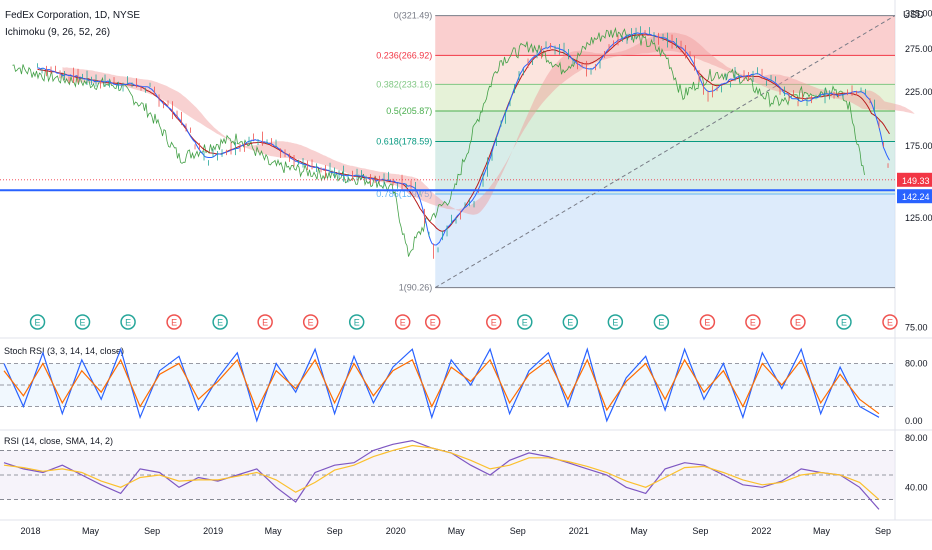 The height and width of the screenshot is (550, 932). Describe the element at coordinates (918, 146) in the screenshot. I see `price-axis-tick: 175.00` at that location.